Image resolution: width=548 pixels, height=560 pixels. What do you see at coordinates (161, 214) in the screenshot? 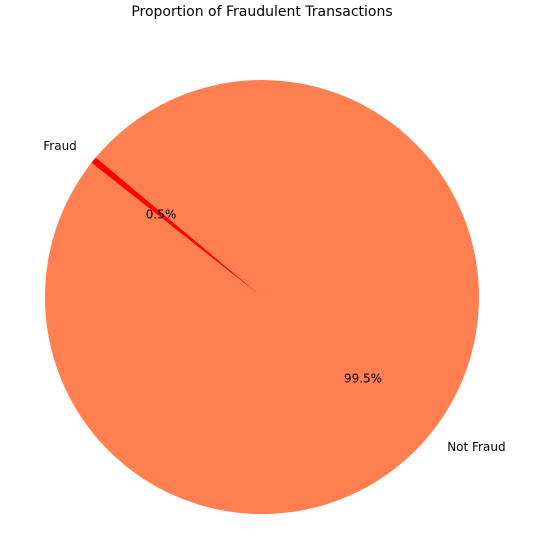
I see `slice-pct-fraud: 0.5%` at bounding box center [161, 214].